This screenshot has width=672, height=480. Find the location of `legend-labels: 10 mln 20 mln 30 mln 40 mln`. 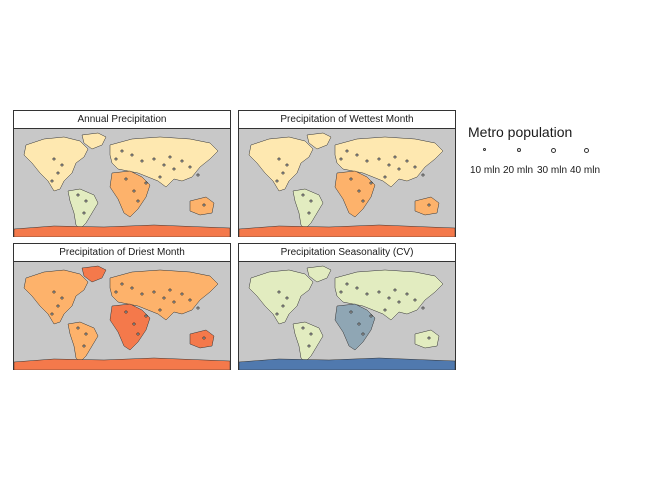

legend-labels: 10 mln 20 mln 30 mln 40 mln is located at coordinates (543, 172).